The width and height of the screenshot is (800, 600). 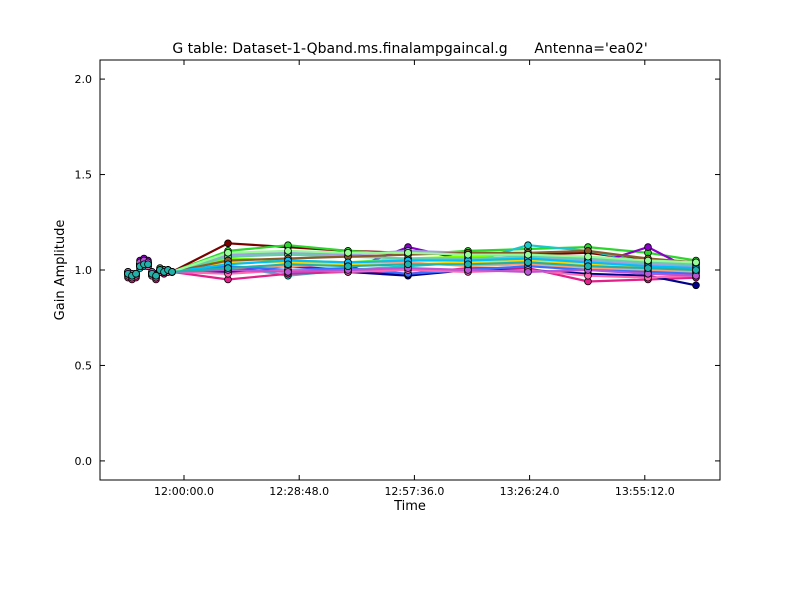 I want to click on x-tick-label: 13:55:12.0, so click(x=645, y=491).